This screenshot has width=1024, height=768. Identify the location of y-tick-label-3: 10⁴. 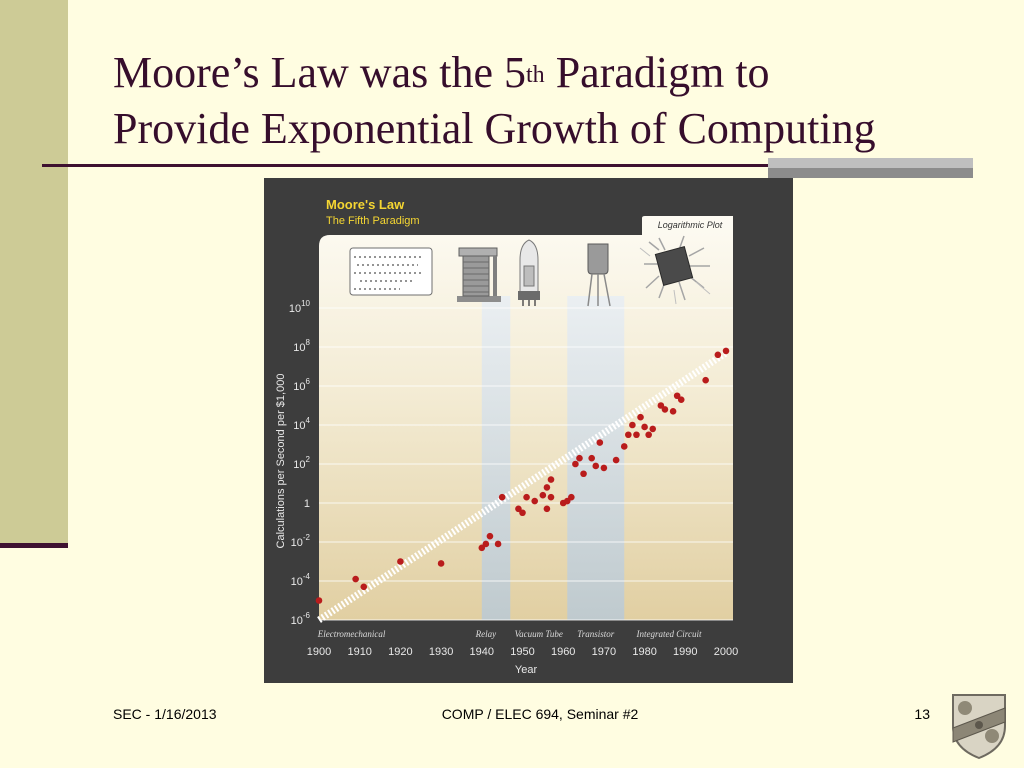
(301, 424).